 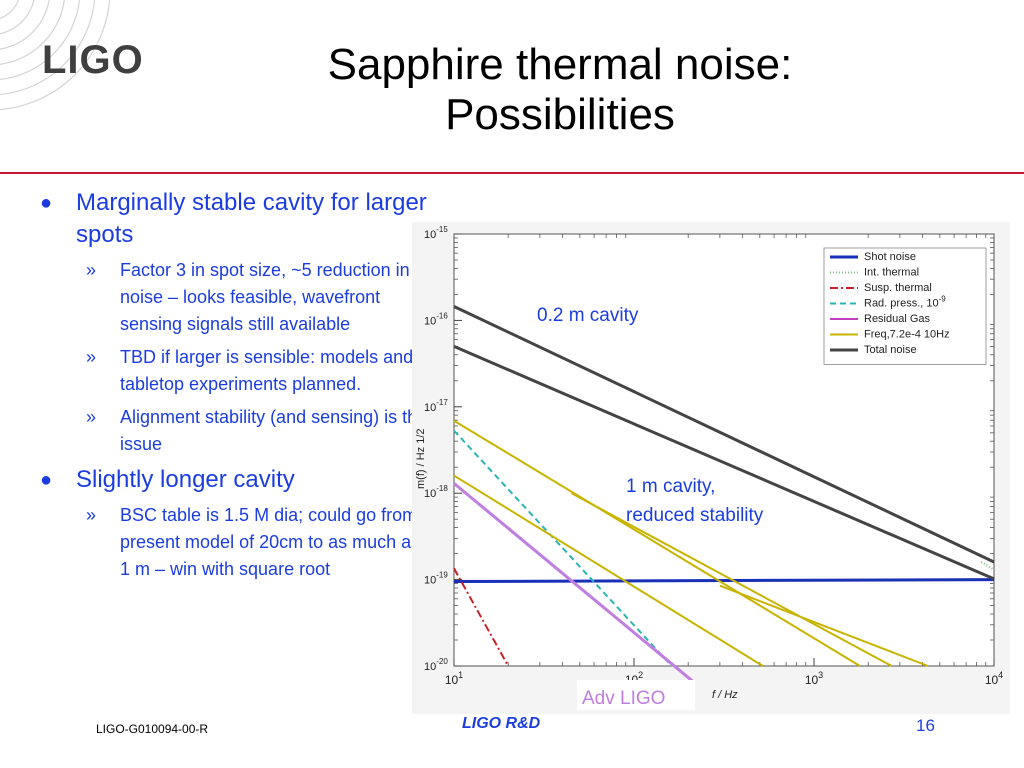 I want to click on adv-ligo-label-bg, so click(x=636, y=695).